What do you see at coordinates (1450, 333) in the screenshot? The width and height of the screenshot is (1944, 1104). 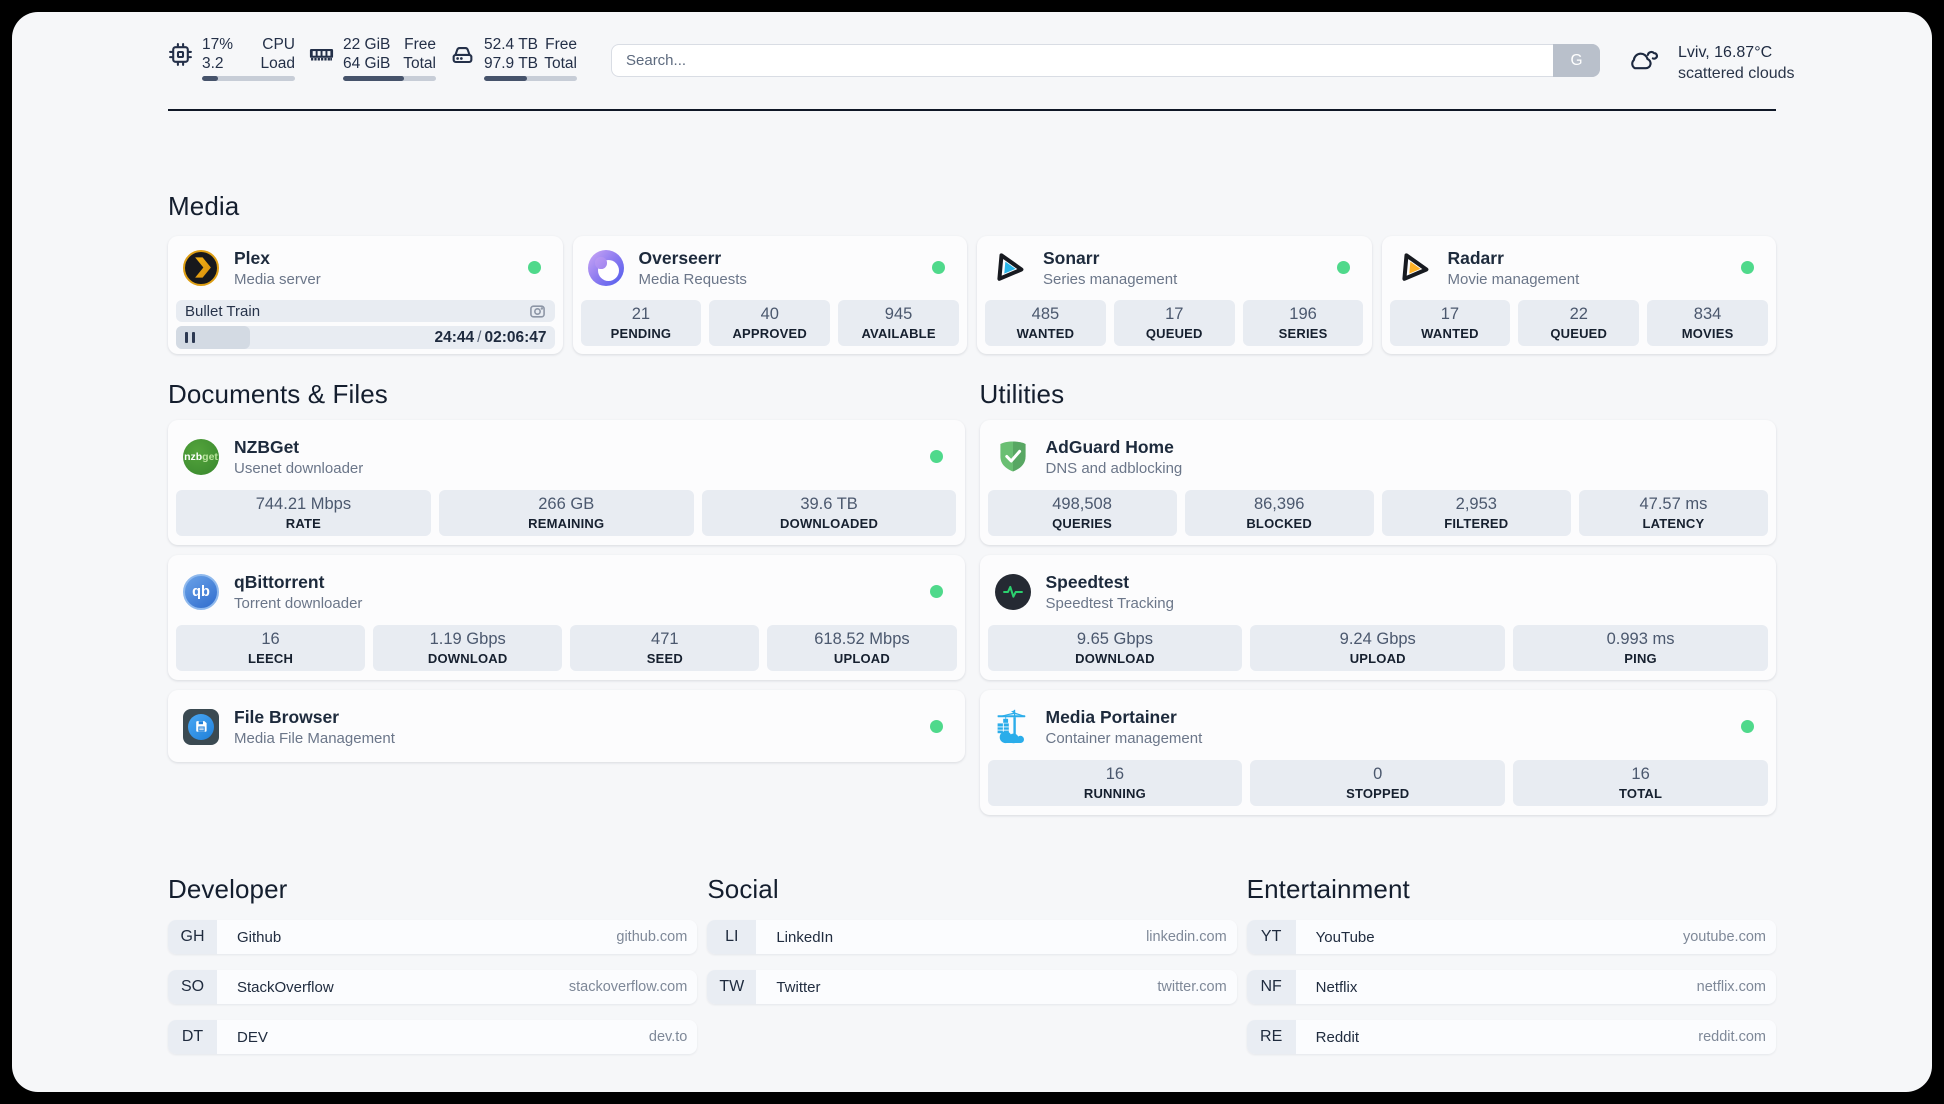 I see `stat-label: WANTED` at bounding box center [1450, 333].